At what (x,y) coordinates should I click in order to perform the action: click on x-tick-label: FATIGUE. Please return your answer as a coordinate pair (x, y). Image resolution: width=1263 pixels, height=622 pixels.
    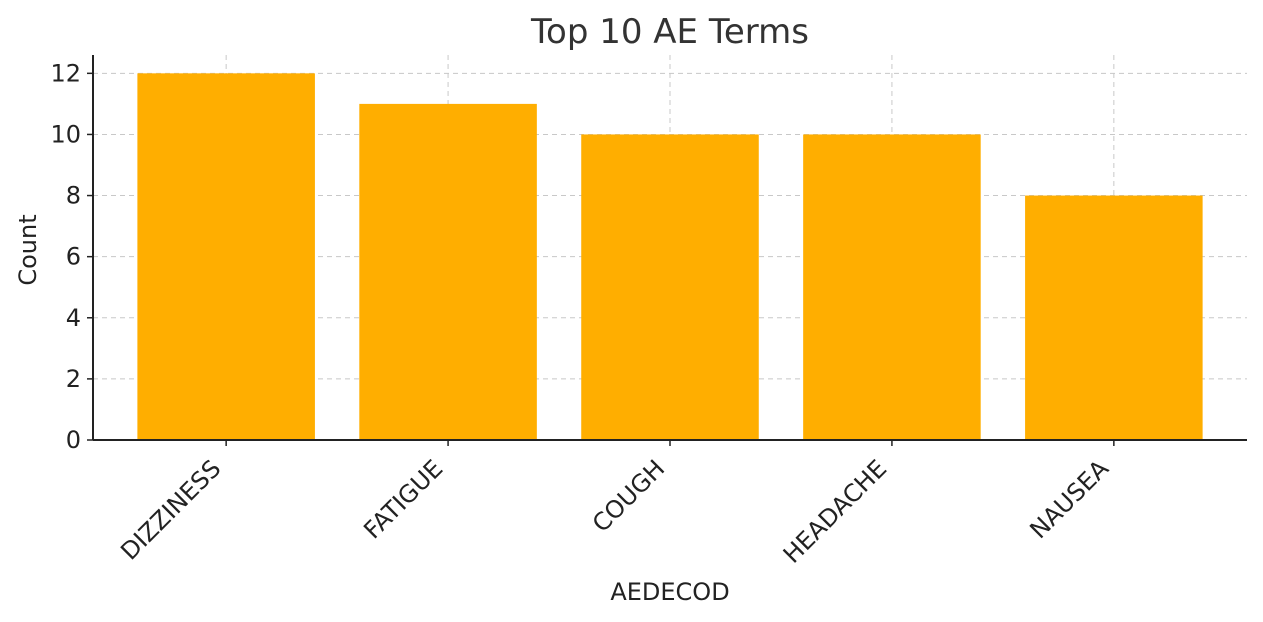
    Looking at the image, I should click on (403, 499).